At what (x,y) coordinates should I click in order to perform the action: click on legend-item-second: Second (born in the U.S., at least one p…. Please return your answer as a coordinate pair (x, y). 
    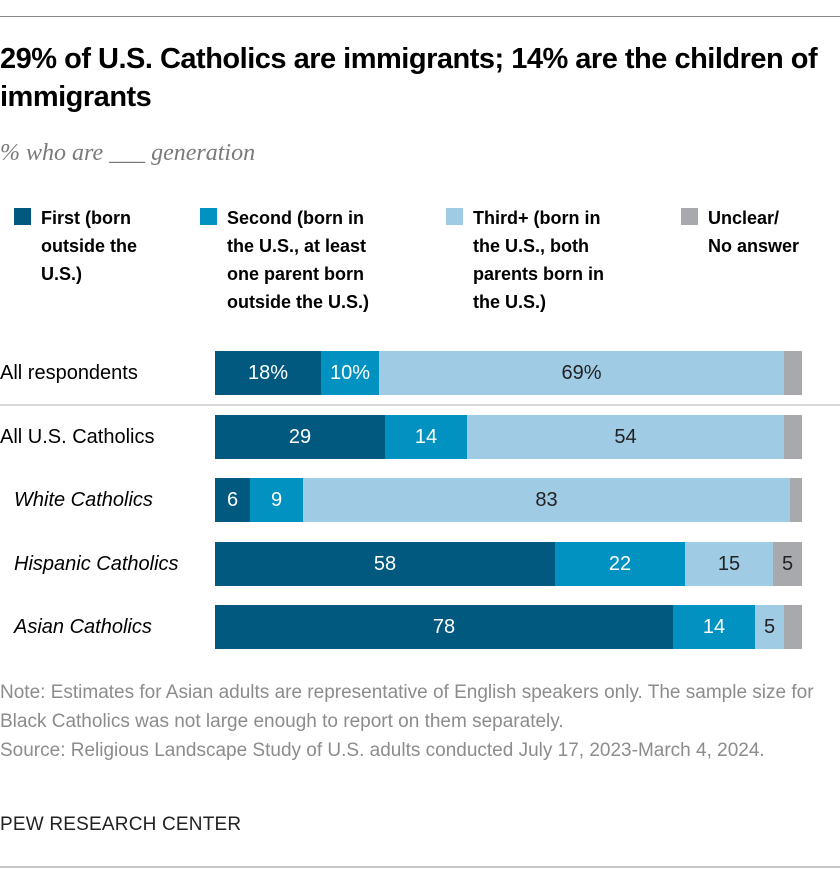
    Looking at the image, I should click on (284, 260).